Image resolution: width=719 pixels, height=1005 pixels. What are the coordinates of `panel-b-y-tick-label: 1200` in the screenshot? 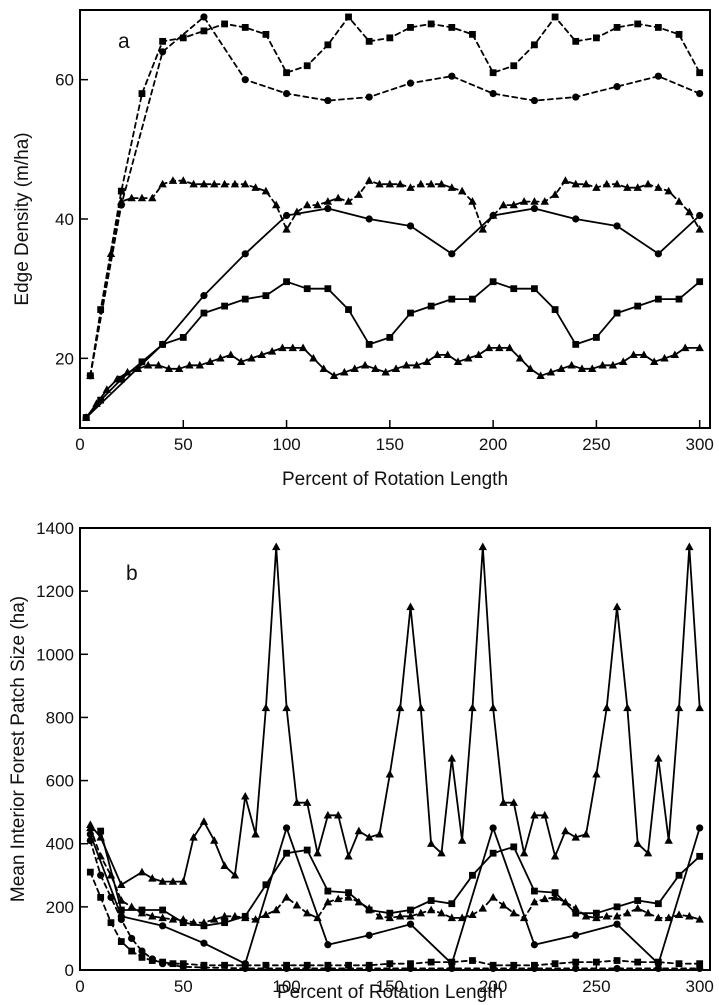 It's located at (55, 591).